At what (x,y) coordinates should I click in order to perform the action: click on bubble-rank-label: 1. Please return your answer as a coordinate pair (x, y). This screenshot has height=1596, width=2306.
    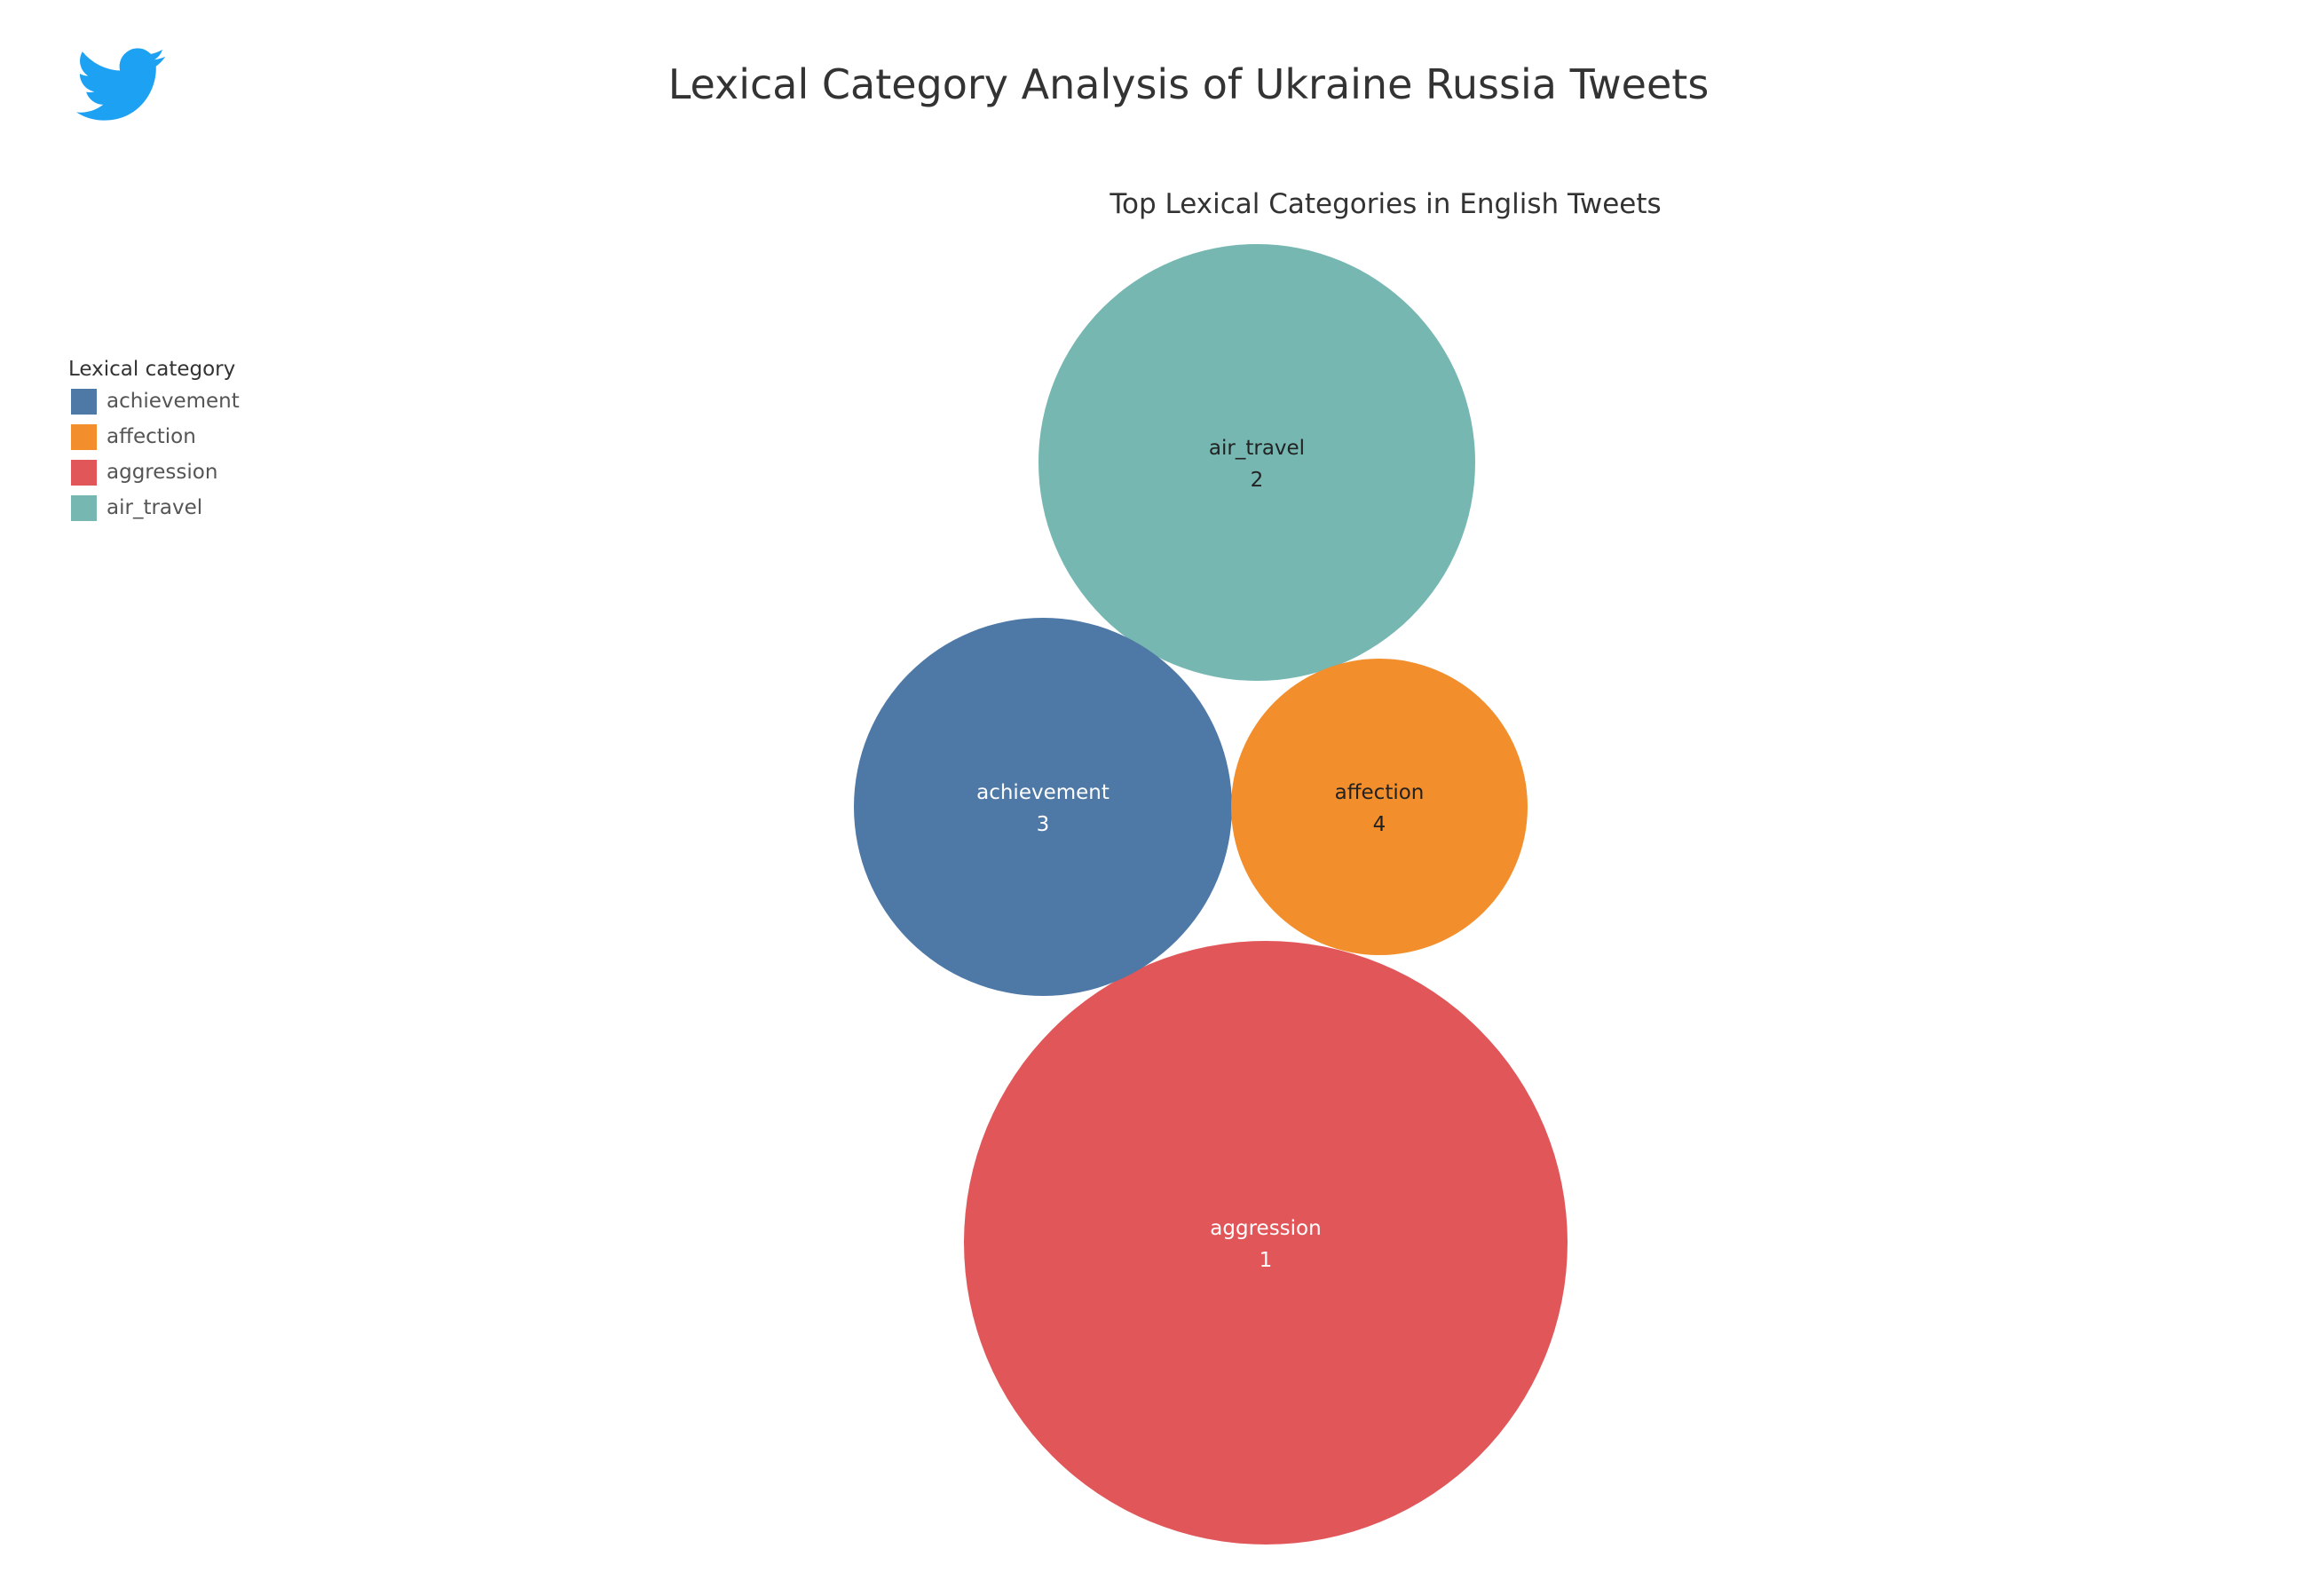
    Looking at the image, I should click on (1266, 1260).